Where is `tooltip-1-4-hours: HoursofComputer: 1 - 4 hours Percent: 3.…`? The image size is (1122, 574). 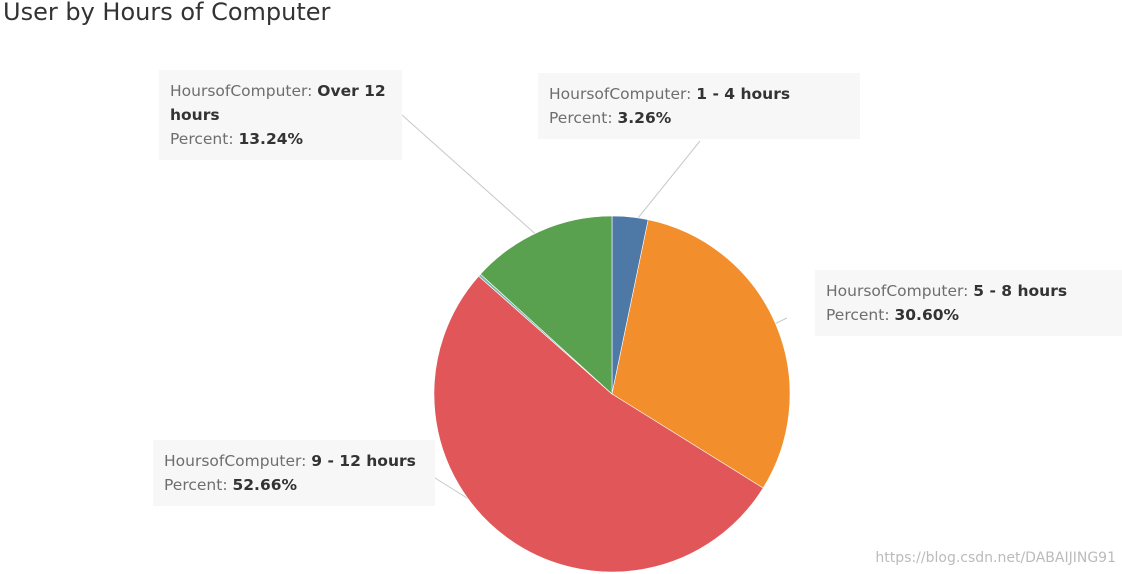
tooltip-1-4-hours: HoursofComputer: 1 - 4 hours Percent: 3.… is located at coordinates (699, 106).